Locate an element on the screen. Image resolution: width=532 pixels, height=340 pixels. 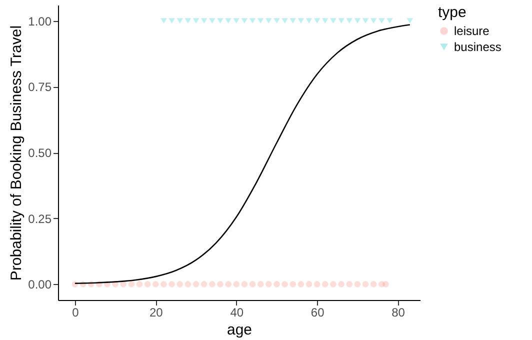
legend-title: type is located at coordinates (452, 12).